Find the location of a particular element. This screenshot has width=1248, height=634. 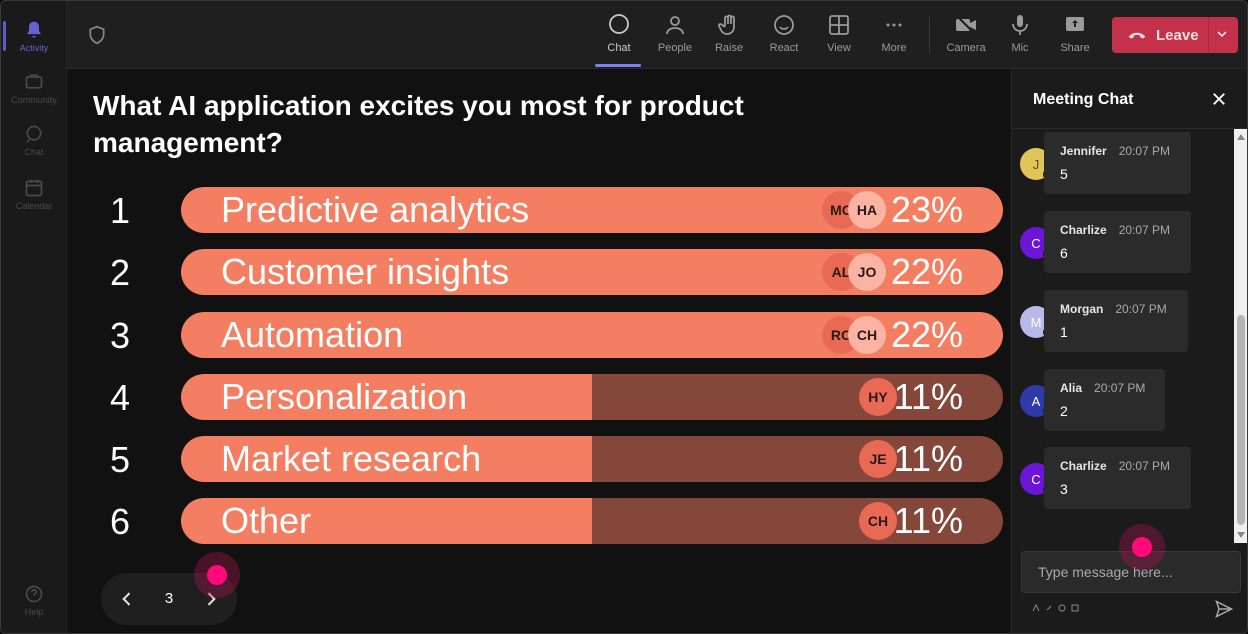

format-toolbar is located at coordinates (1055, 608).